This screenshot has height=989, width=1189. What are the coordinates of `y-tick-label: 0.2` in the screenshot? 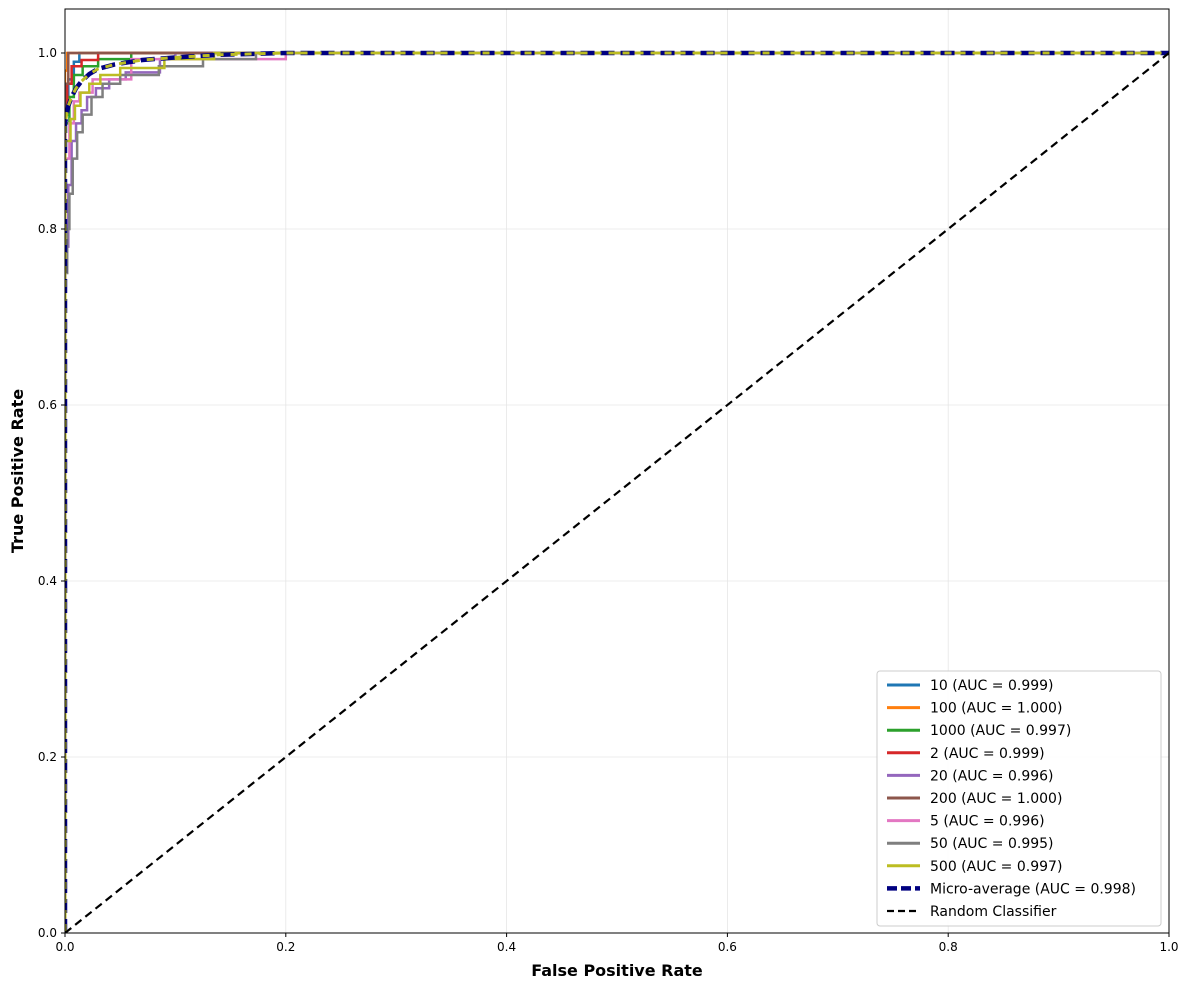 It's located at (47, 757).